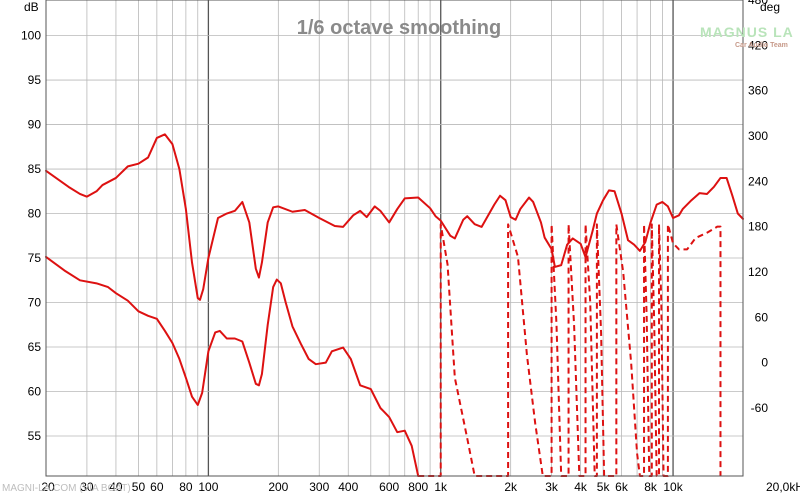 This screenshot has height=496, width=800. What do you see at coordinates (116, 487) in the screenshot?
I see `x-tick-label: 40` at bounding box center [116, 487].